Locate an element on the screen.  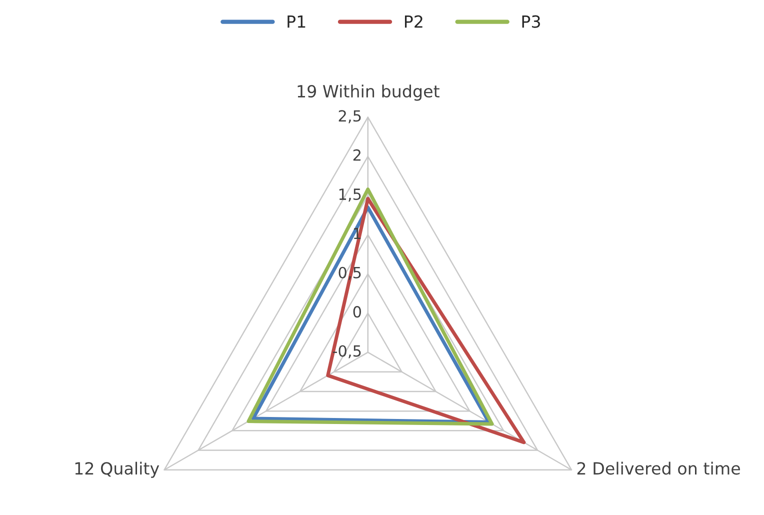
y-tick-label: 0 is located at coordinates (357, 312).